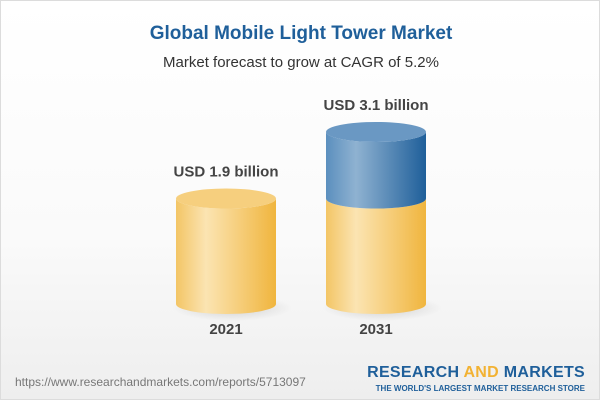  Describe the element at coordinates (375, 329) in the screenshot. I see `category-label: 2031` at that location.